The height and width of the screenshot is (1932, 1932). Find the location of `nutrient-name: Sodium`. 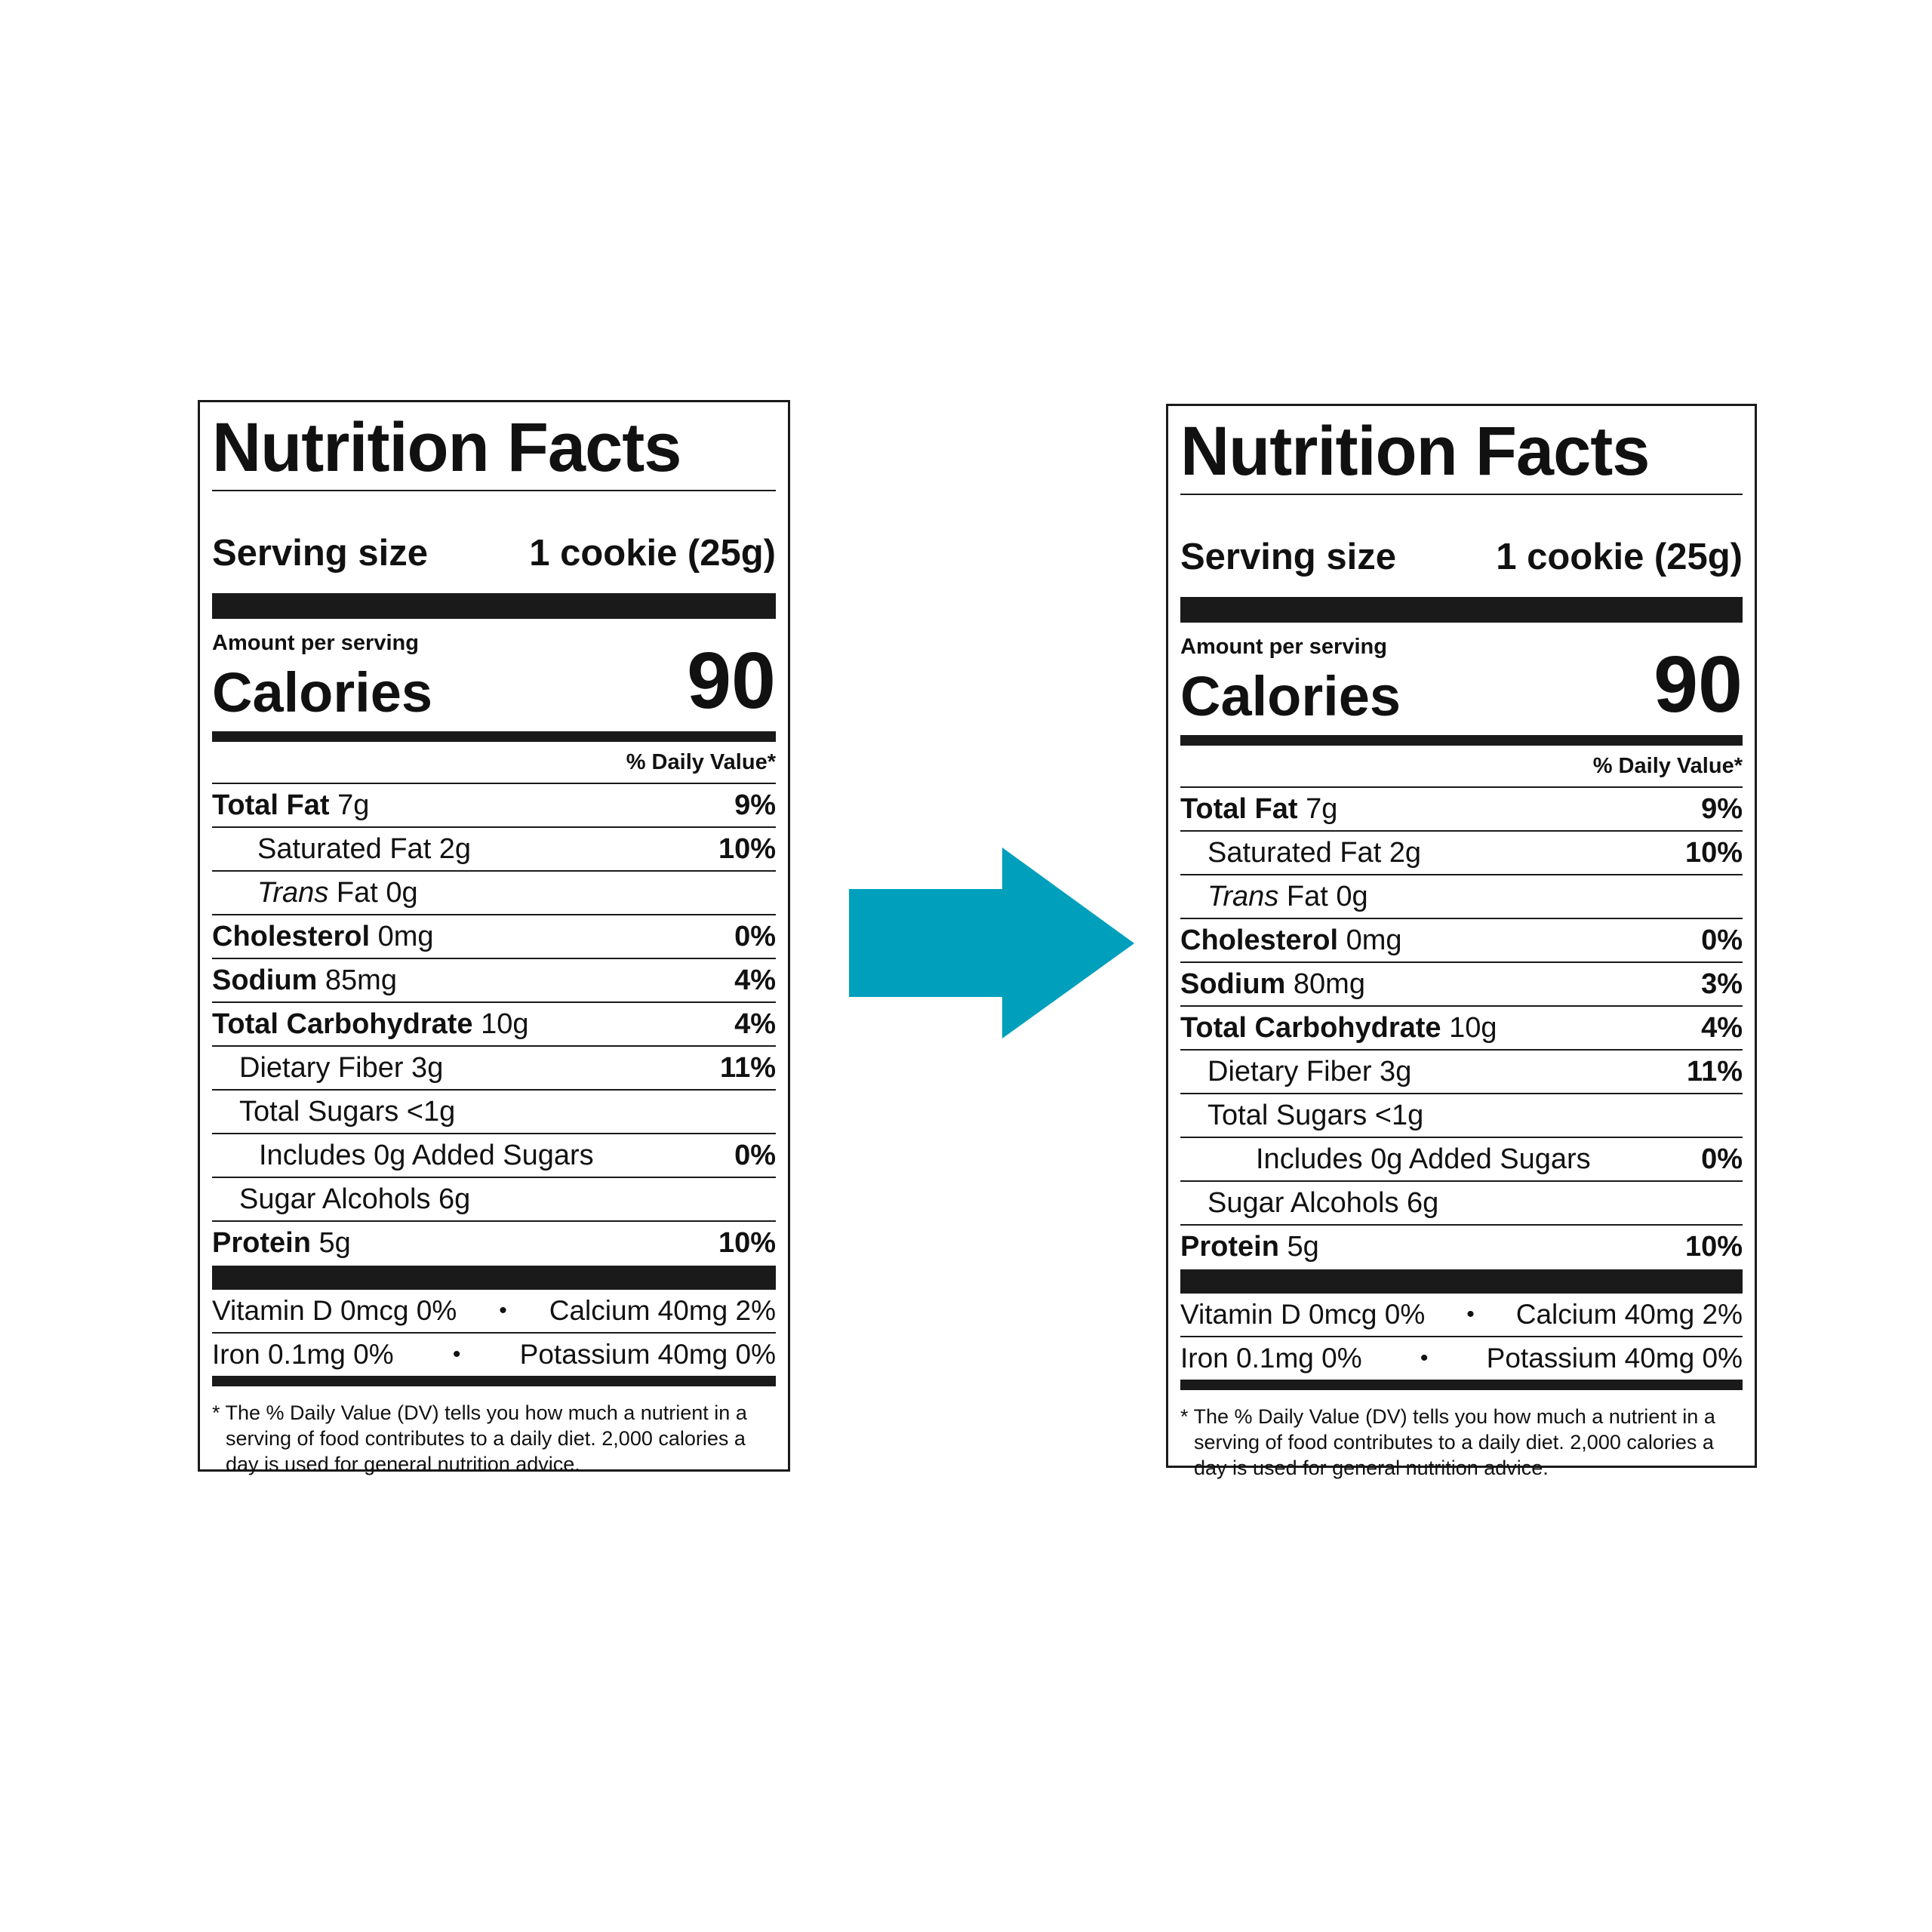

nutrient-name: Sodium is located at coordinates (1233, 984).